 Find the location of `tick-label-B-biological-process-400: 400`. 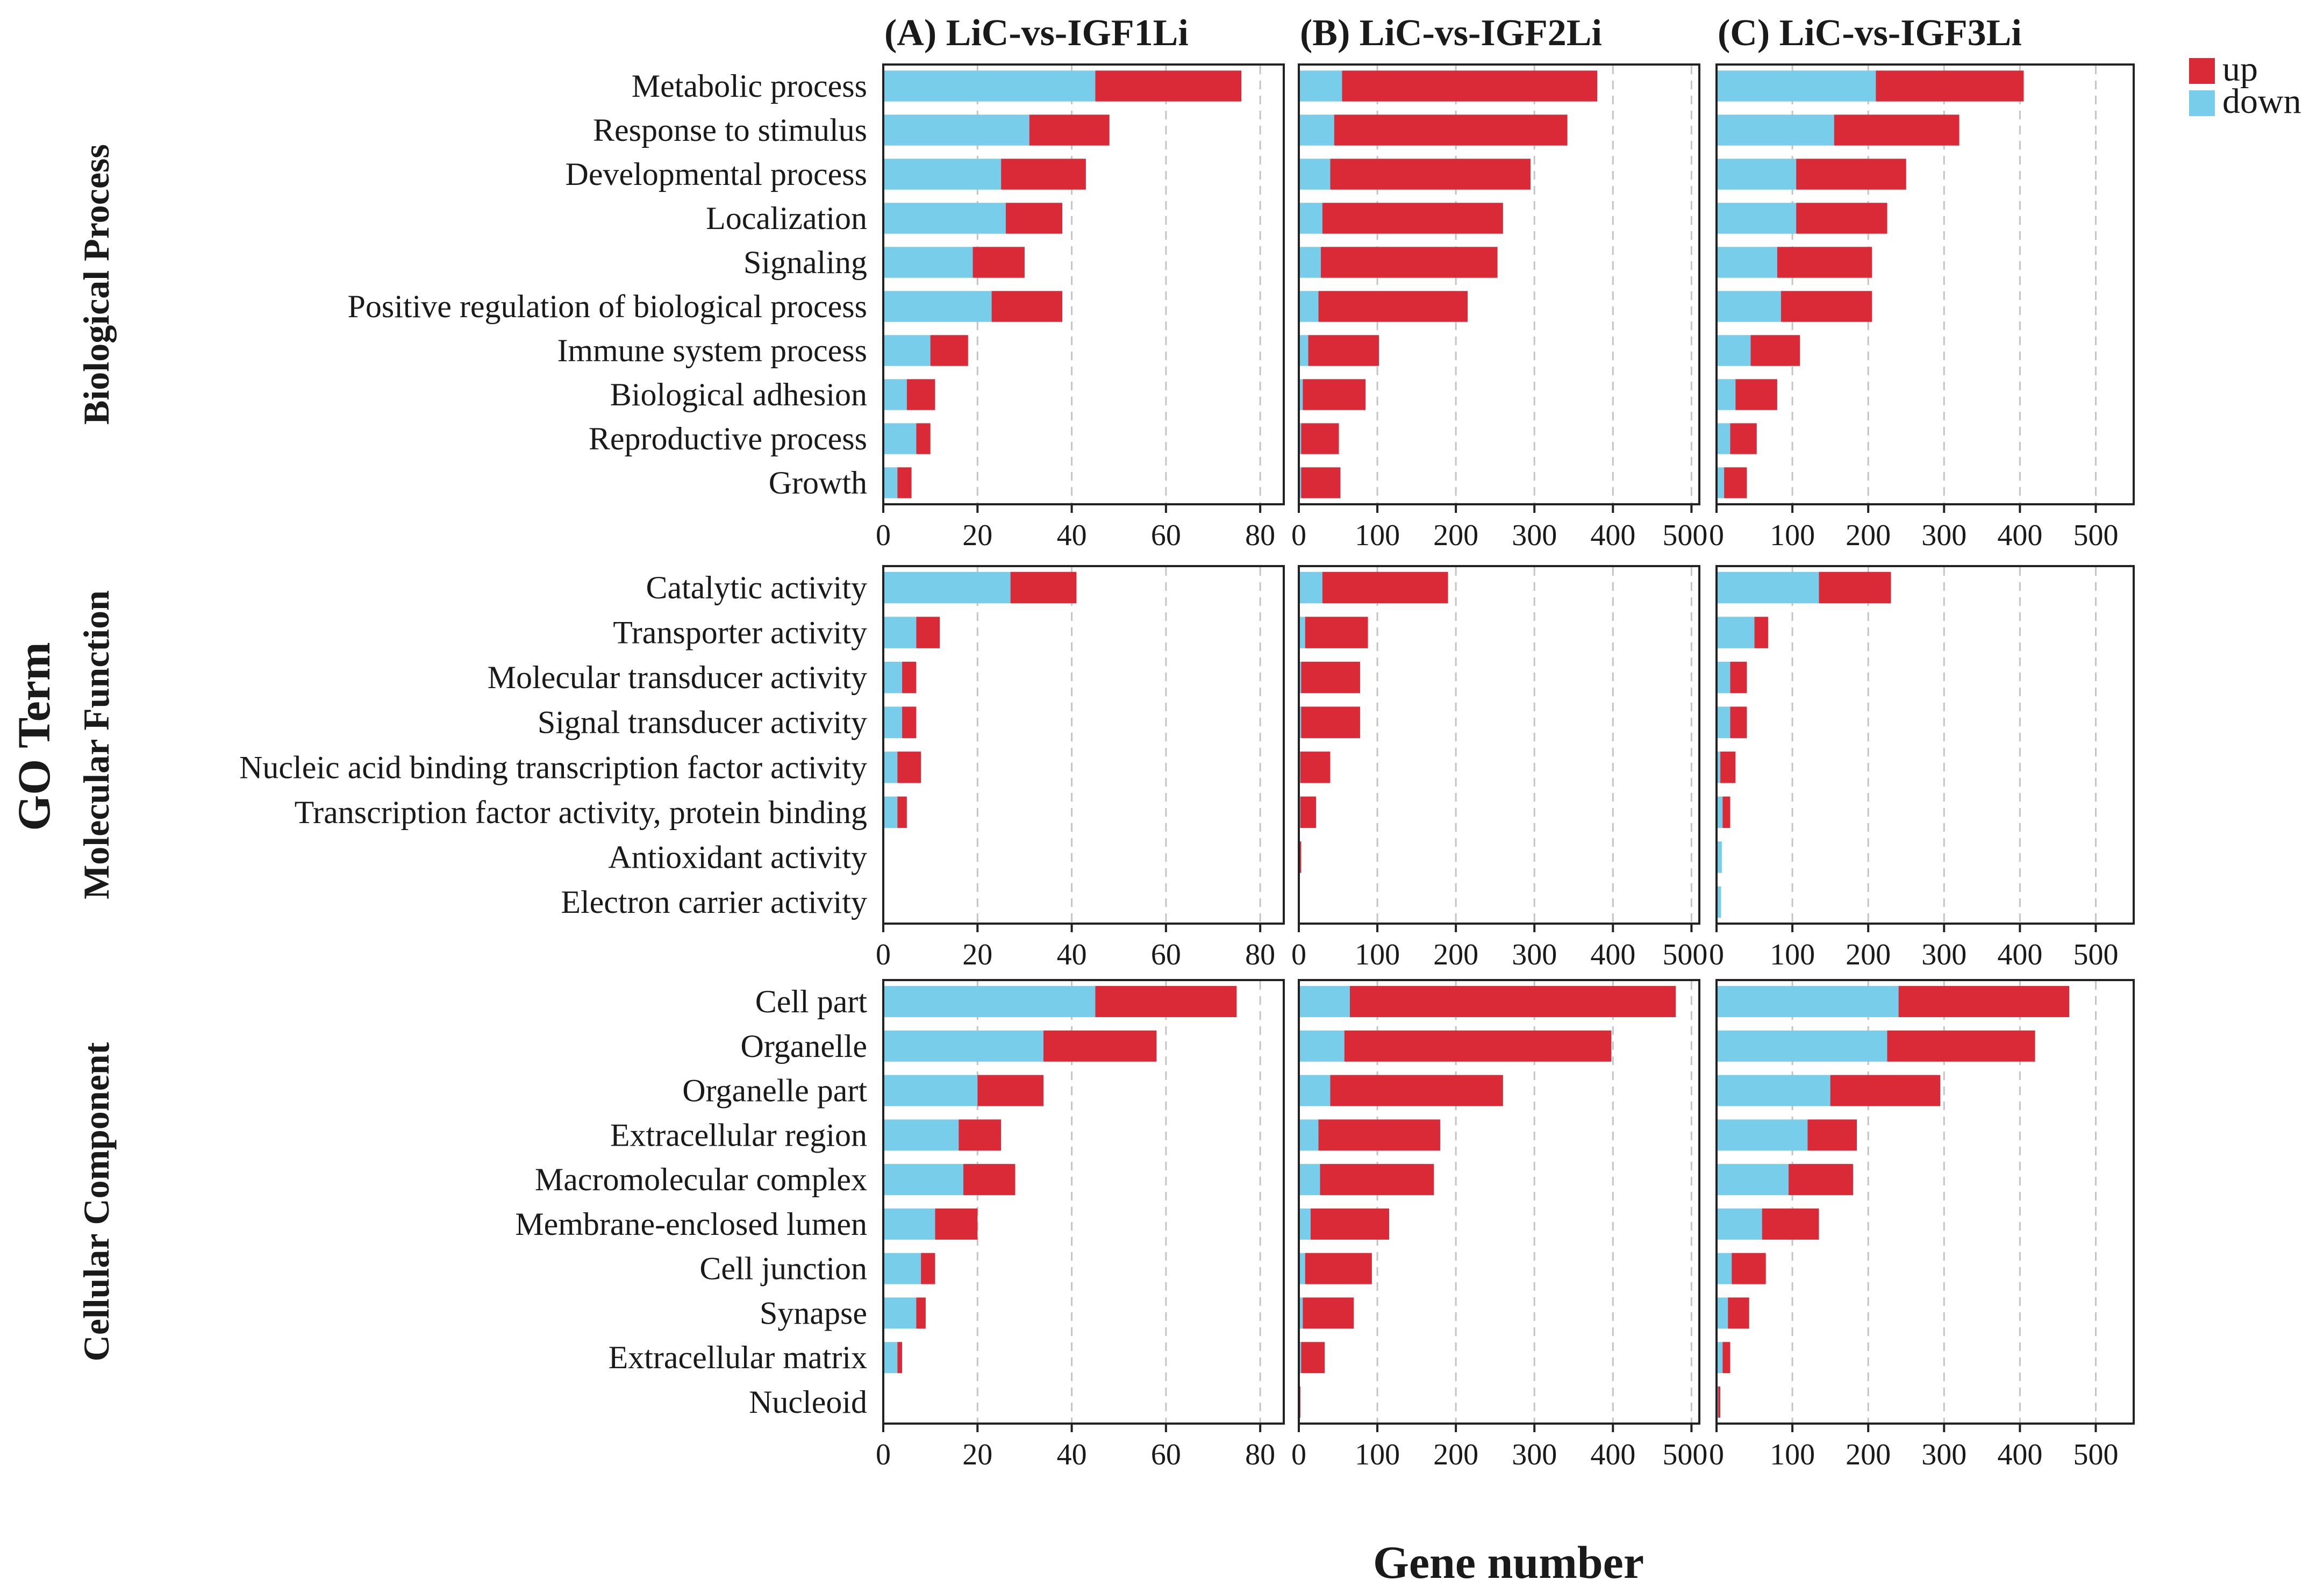

tick-label-B-biological-process-400: 400 is located at coordinates (1612, 535).